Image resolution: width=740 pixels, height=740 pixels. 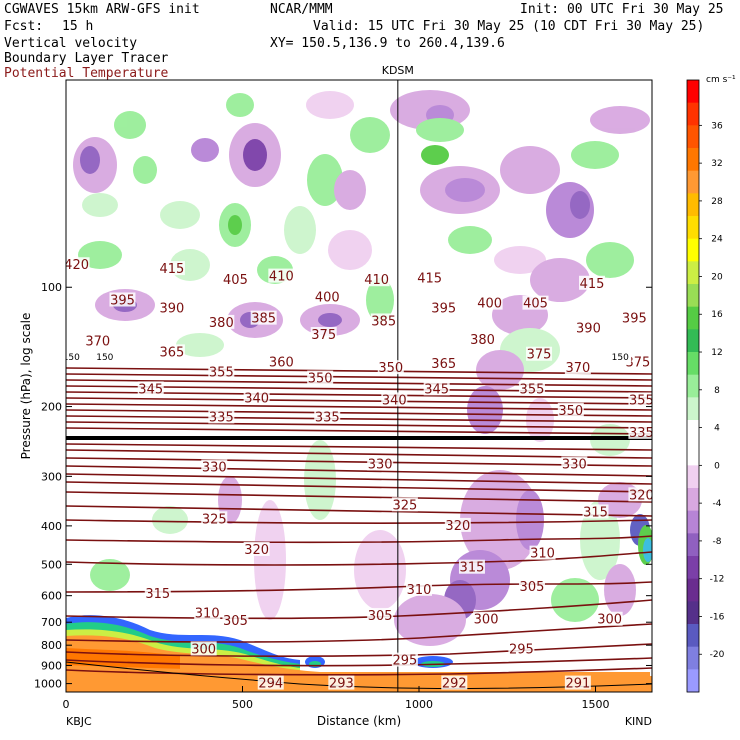 What do you see at coordinates (721, 80) in the screenshot?
I see `colorbar-units: cm s⁻¹` at bounding box center [721, 80].